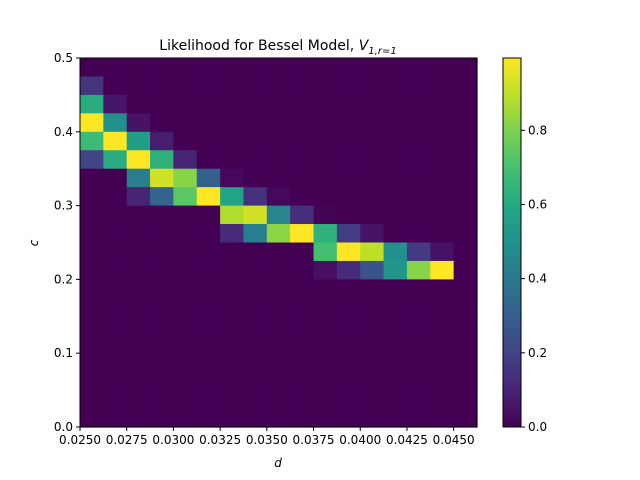 The width and height of the screenshot is (640, 480). What do you see at coordinates (80, 440) in the screenshot?
I see `x-tick-label: 0.0250` at bounding box center [80, 440].